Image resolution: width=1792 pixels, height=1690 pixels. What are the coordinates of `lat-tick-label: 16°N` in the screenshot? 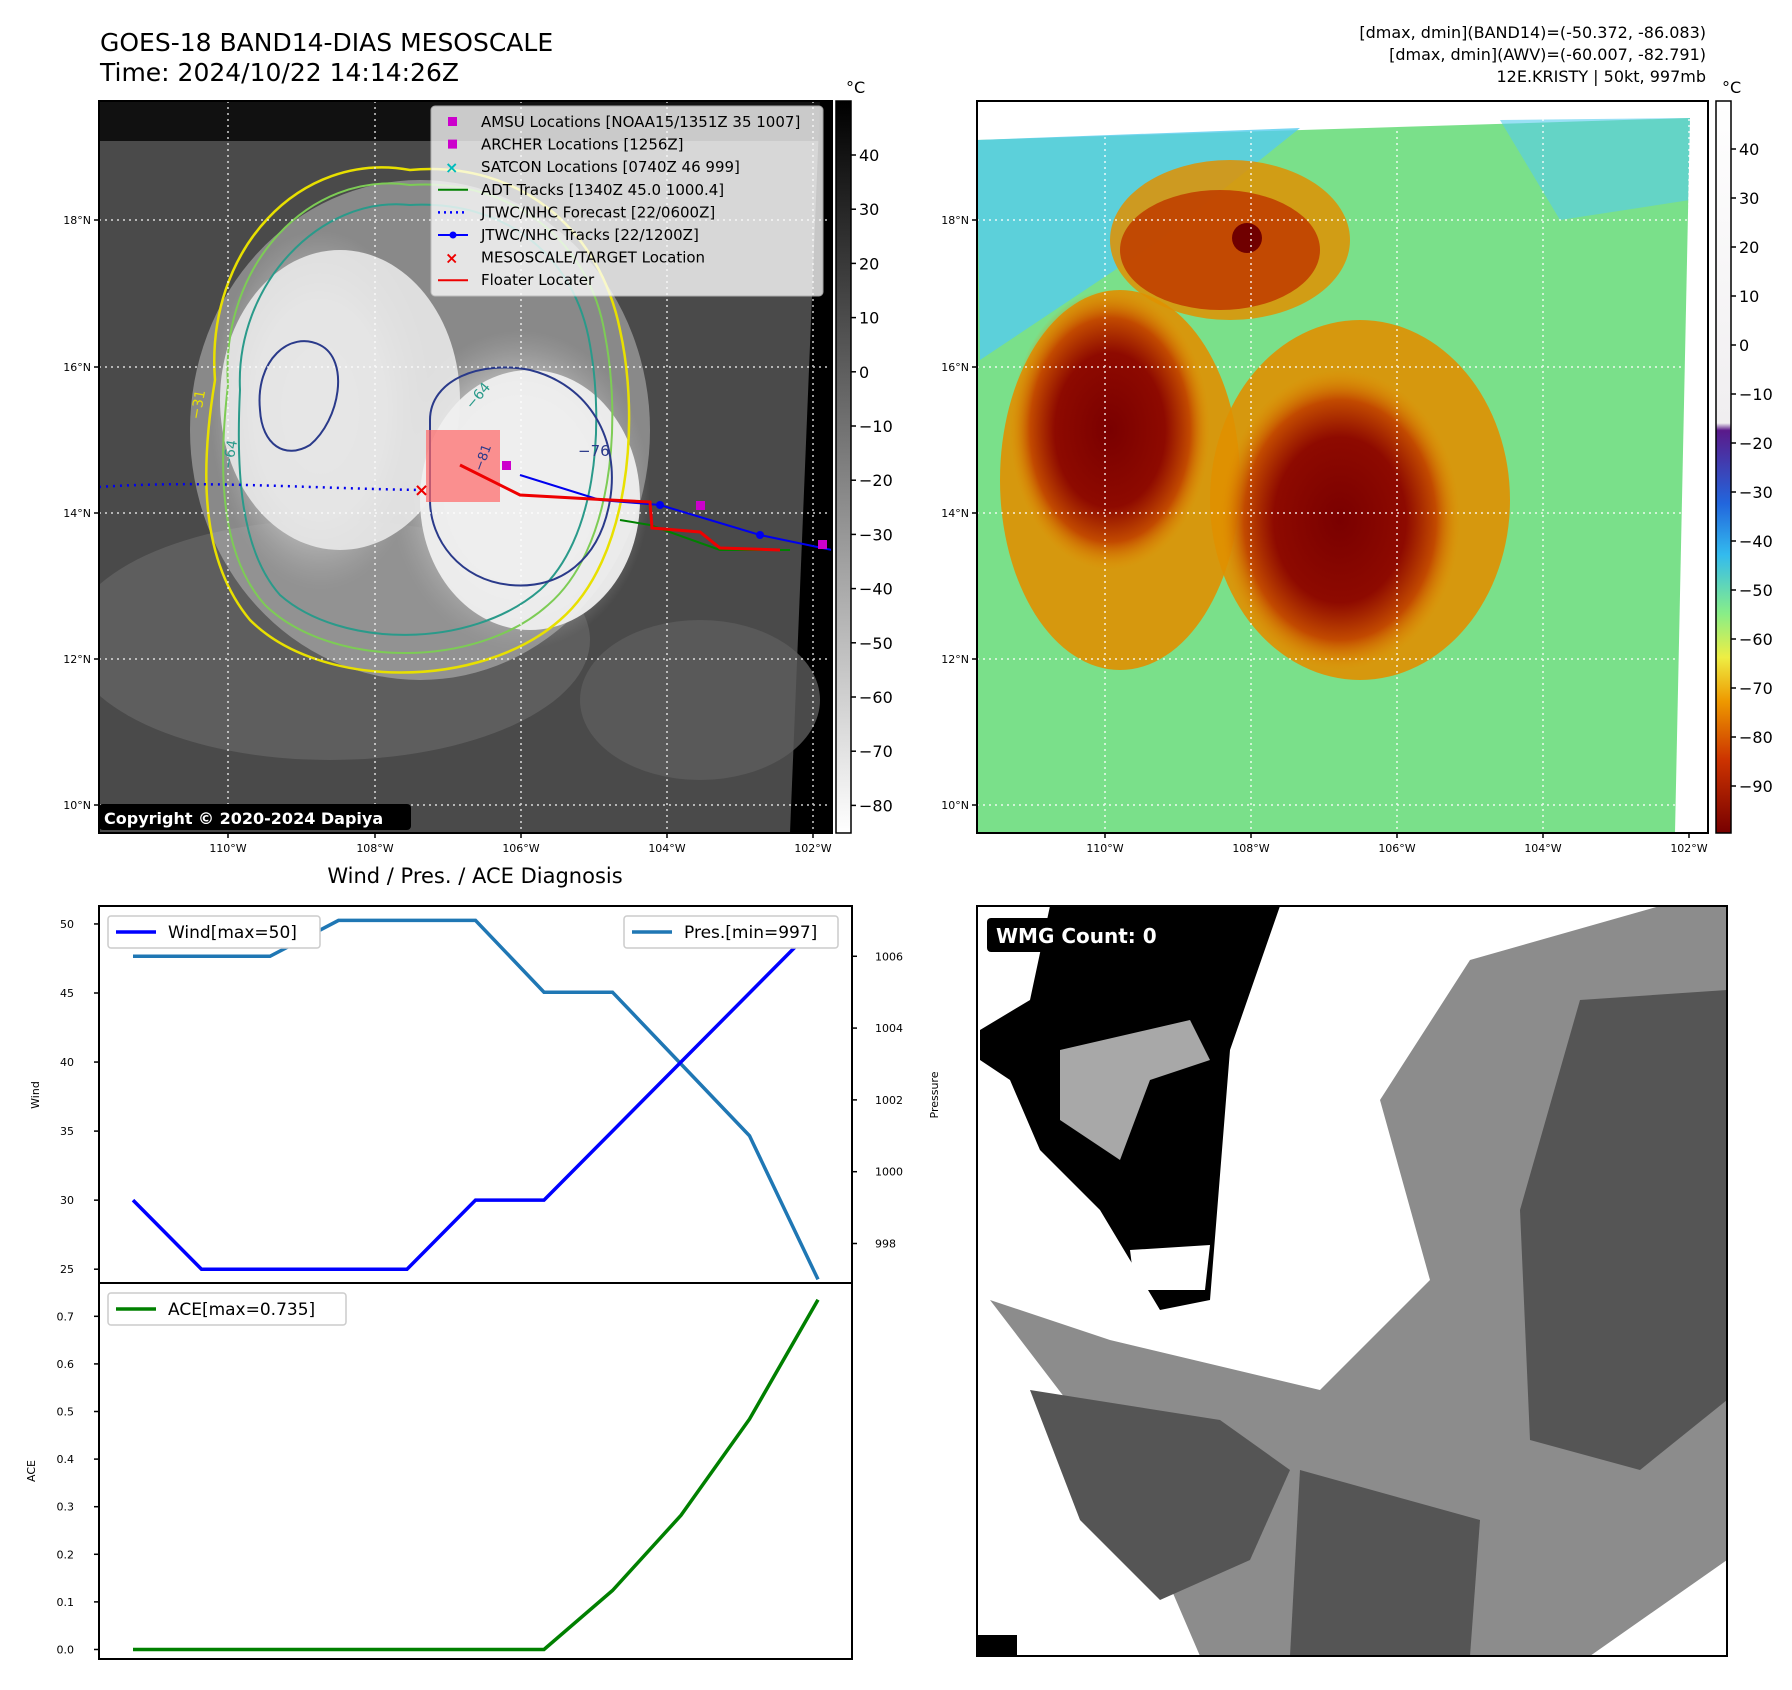 It's located at (955, 367).